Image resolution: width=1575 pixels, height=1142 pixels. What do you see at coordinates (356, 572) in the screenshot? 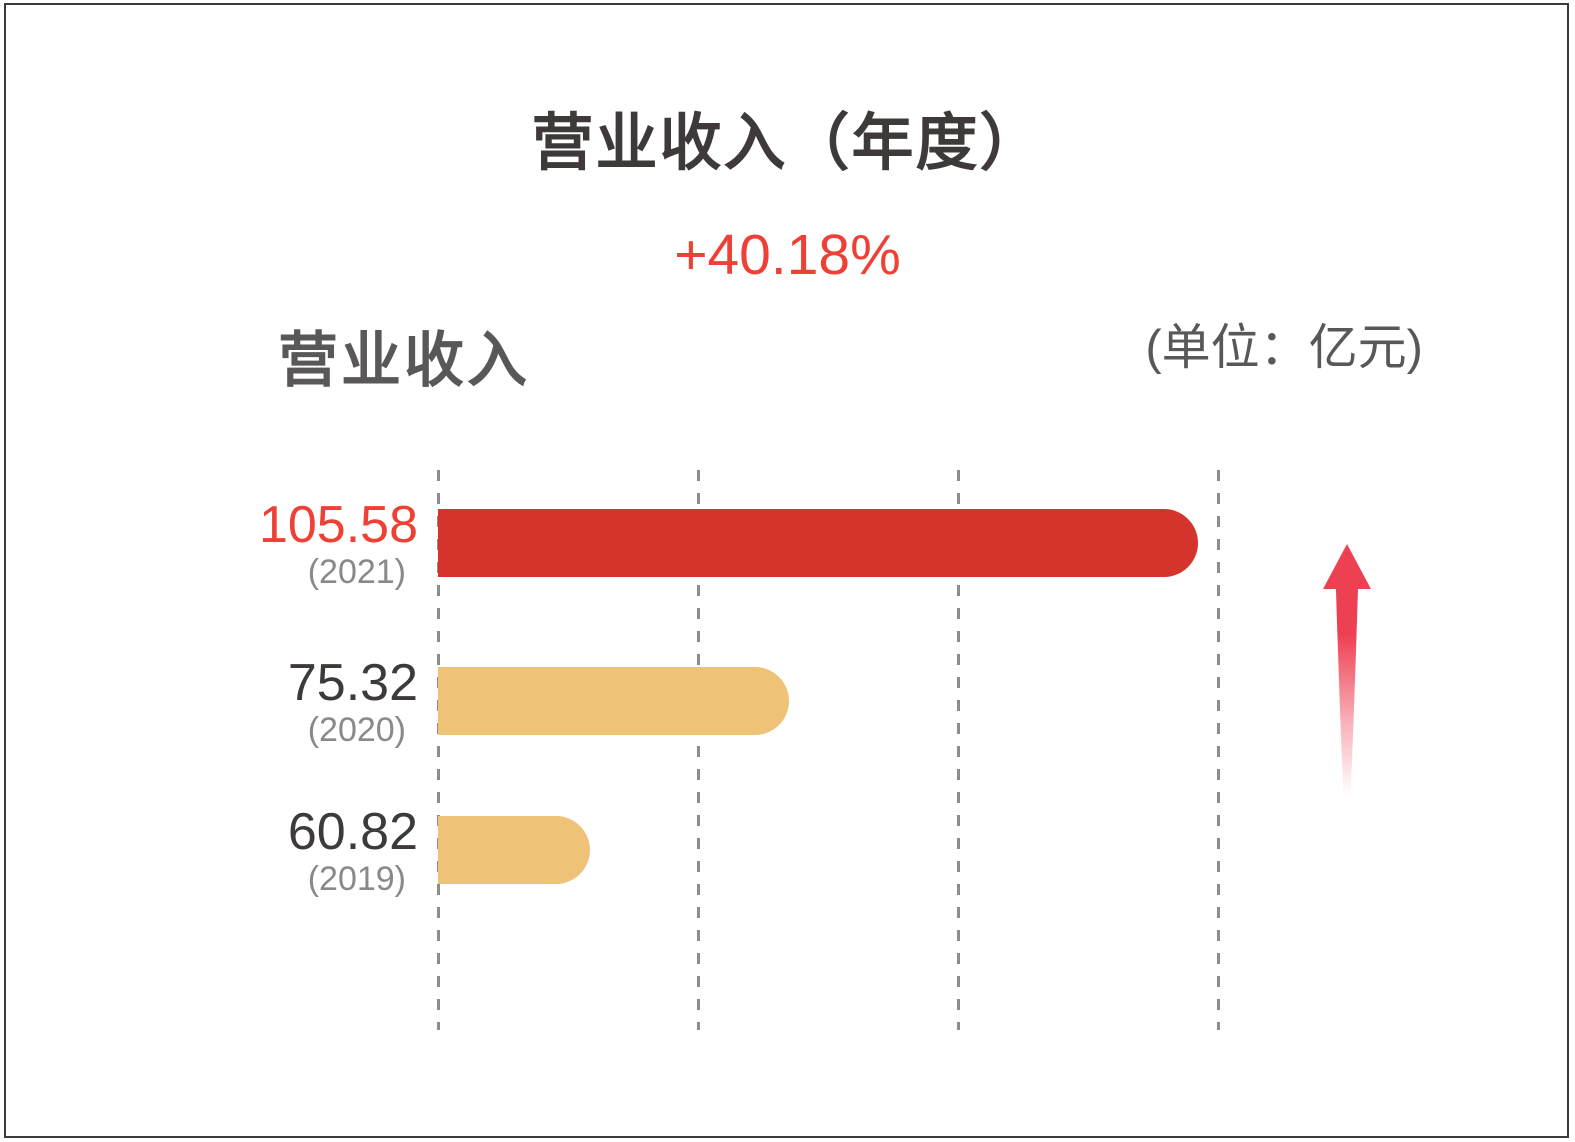
I see `year-label-2021: (2021)` at bounding box center [356, 572].